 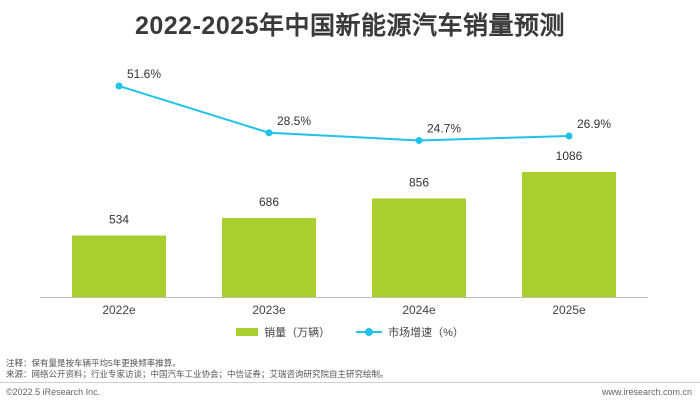 I want to click on copyright: ©2022.5 iResearch Inc., so click(x=53, y=392).